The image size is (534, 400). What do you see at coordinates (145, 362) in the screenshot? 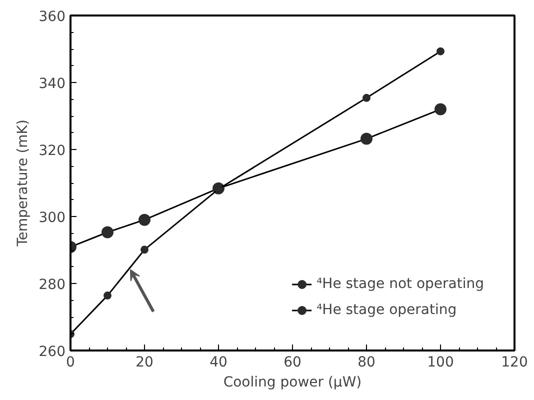
I see `x-tick-label: 20` at bounding box center [145, 362].